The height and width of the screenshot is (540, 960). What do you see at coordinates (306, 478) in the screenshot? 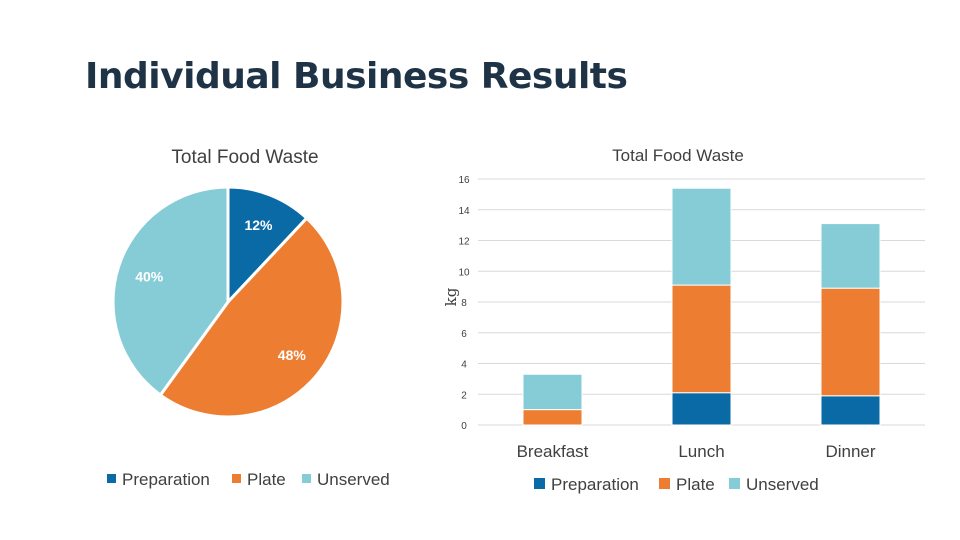
I see `pie-legend-swatch-unserved` at bounding box center [306, 478].